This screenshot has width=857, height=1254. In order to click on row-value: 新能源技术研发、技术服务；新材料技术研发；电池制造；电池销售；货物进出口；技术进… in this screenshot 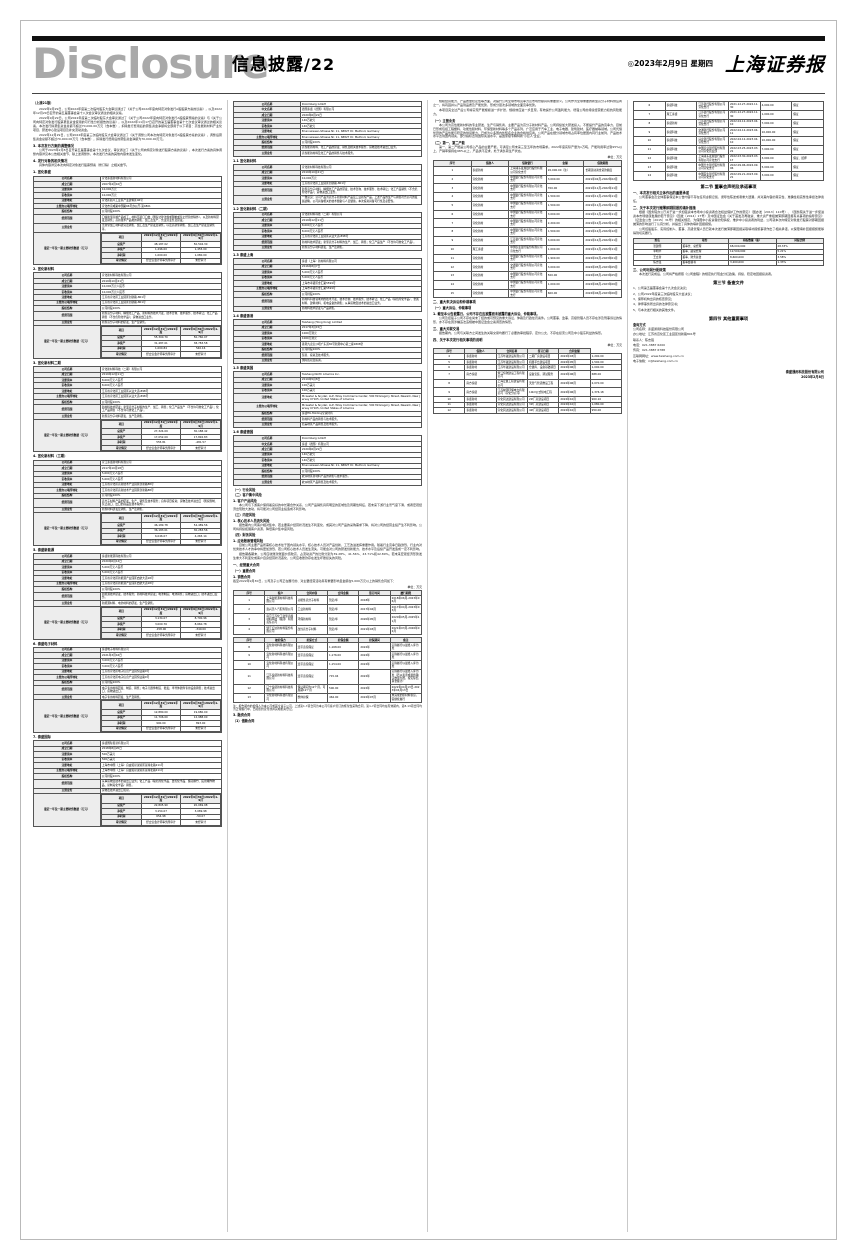, I will do `click(161, 596)`.